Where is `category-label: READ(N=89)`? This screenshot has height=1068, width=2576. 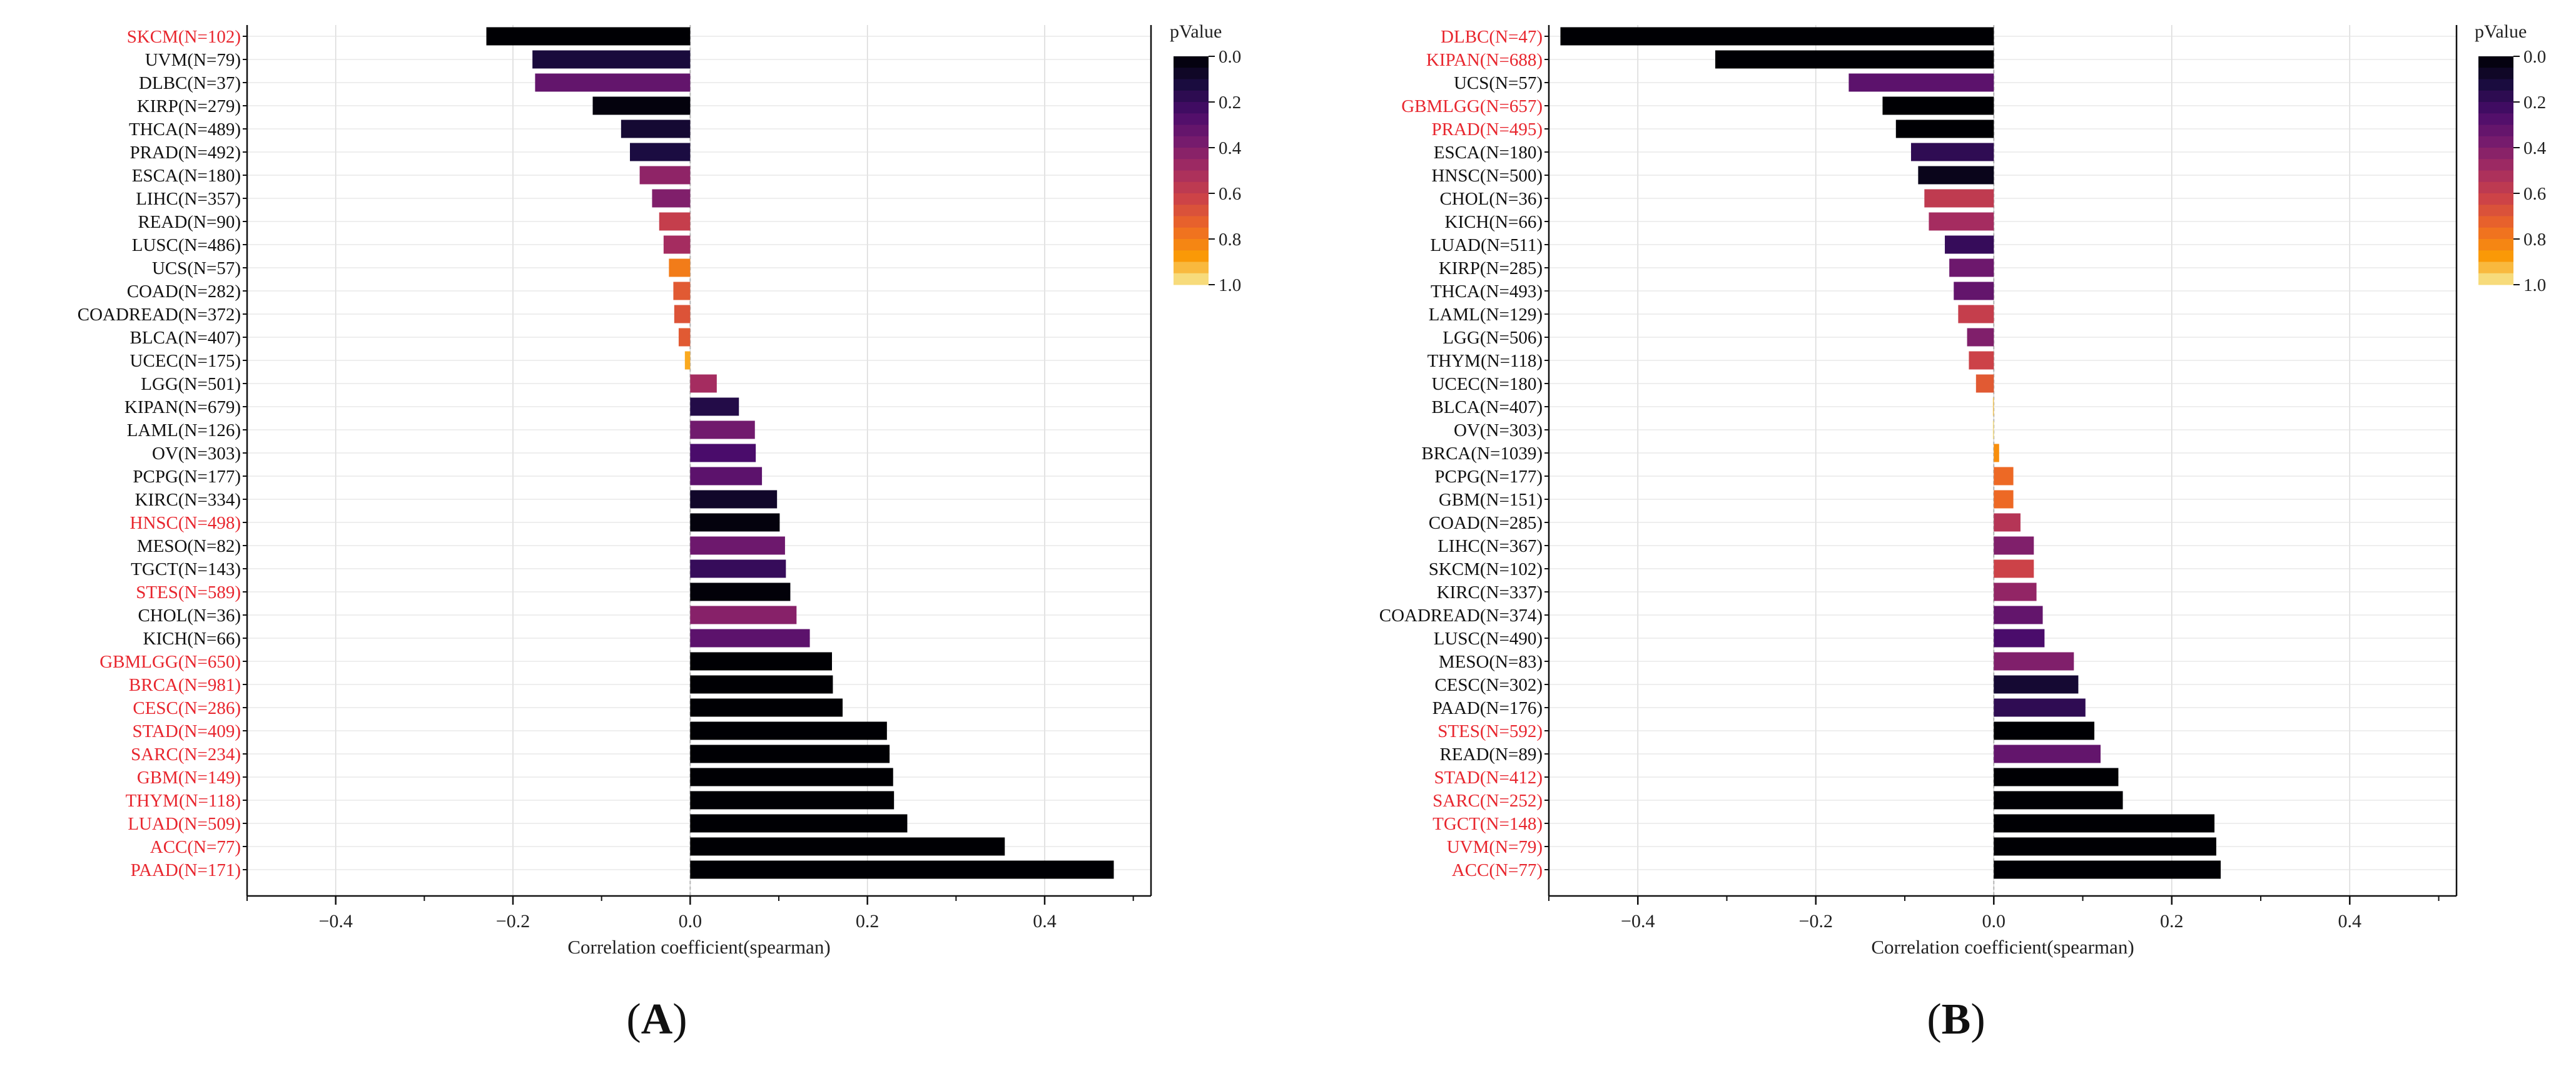
category-label: READ(N=89) is located at coordinates (1491, 755).